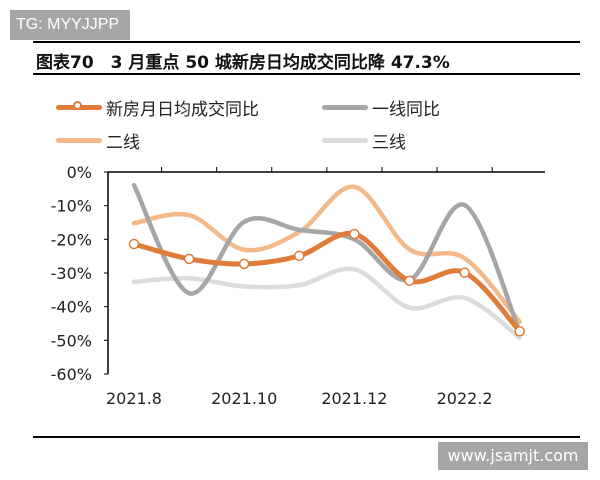 The image size is (600, 480). Describe the element at coordinates (513, 456) in the screenshot. I see `site-watermark: www.jsamjt.com` at that location.